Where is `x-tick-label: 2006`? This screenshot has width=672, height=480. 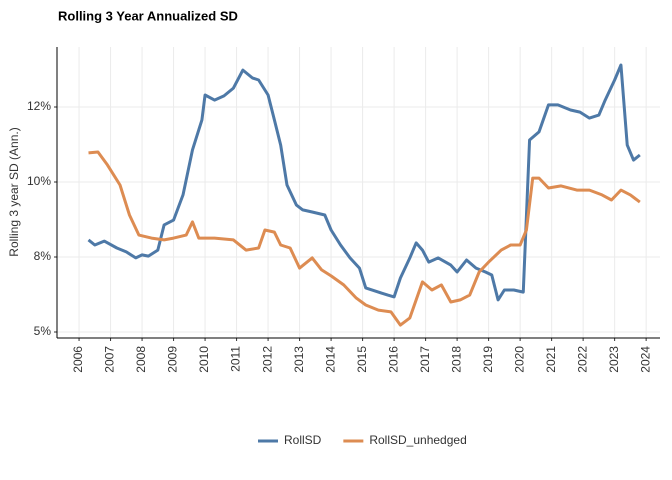
x-tick-label: 2006 is located at coordinates (78, 359).